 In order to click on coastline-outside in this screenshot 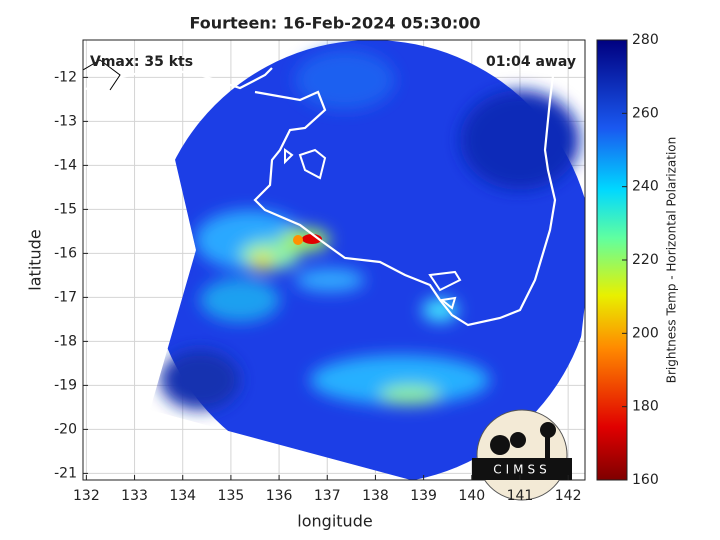, I will do `click(102, 75)`.